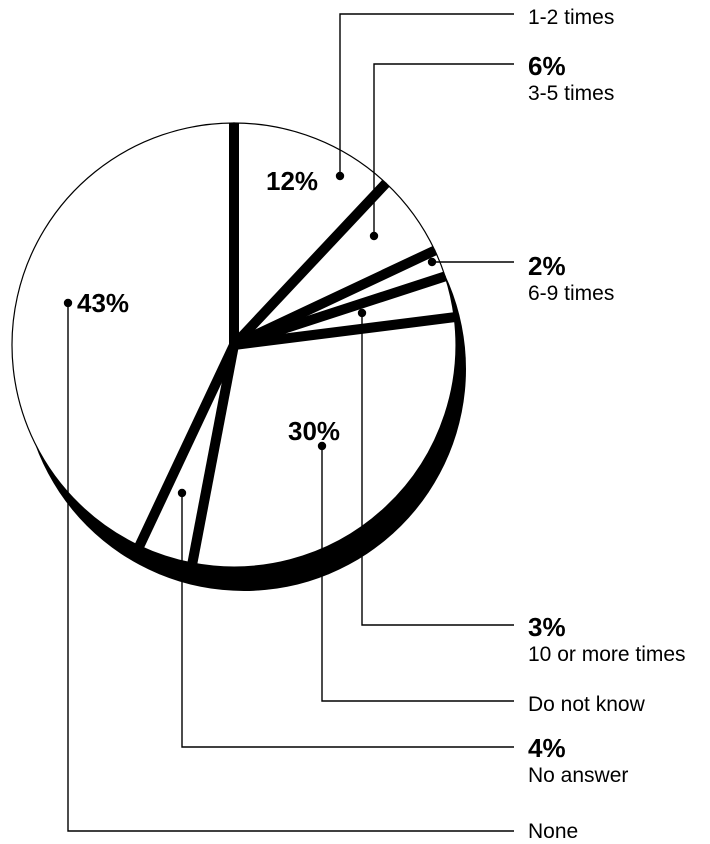 This screenshot has height=844, width=710. I want to click on category-label-no-answer: No answer, so click(578, 775).